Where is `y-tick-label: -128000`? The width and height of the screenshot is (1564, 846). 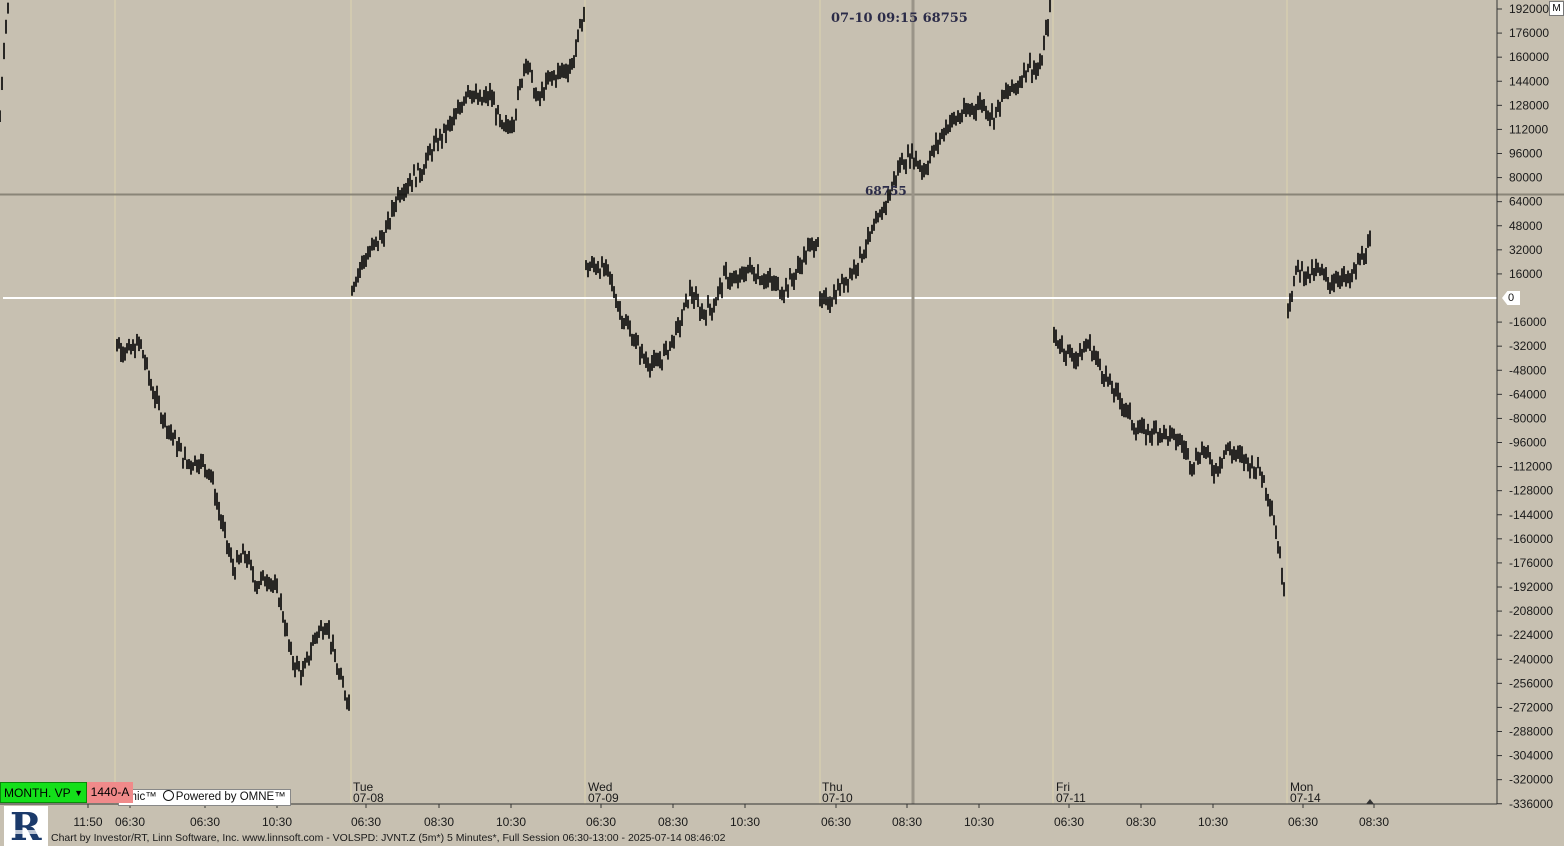 y-tick-label: -128000 is located at coordinates (1531, 491).